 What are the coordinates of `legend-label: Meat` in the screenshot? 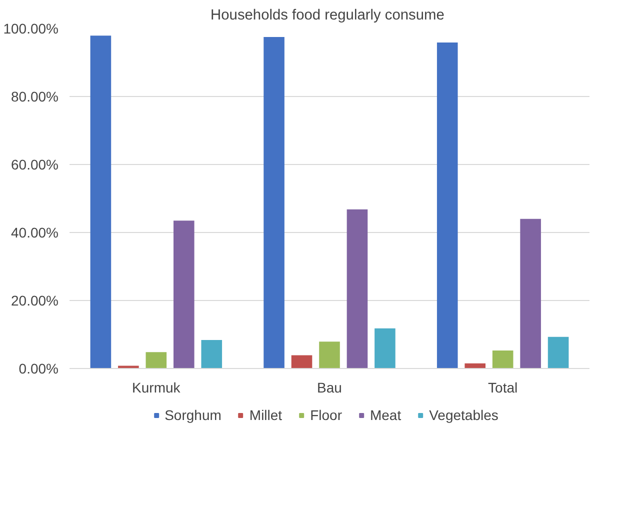 It's located at (386, 415).